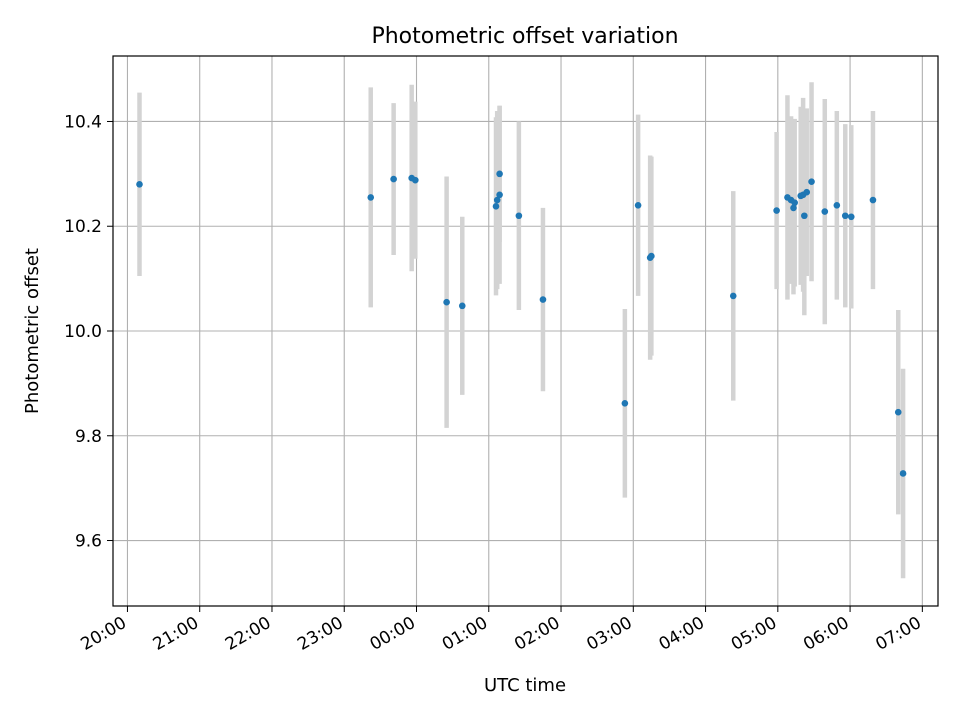 The width and height of the screenshot is (960, 720). I want to click on x-axis-label: UTC time, so click(525, 685).